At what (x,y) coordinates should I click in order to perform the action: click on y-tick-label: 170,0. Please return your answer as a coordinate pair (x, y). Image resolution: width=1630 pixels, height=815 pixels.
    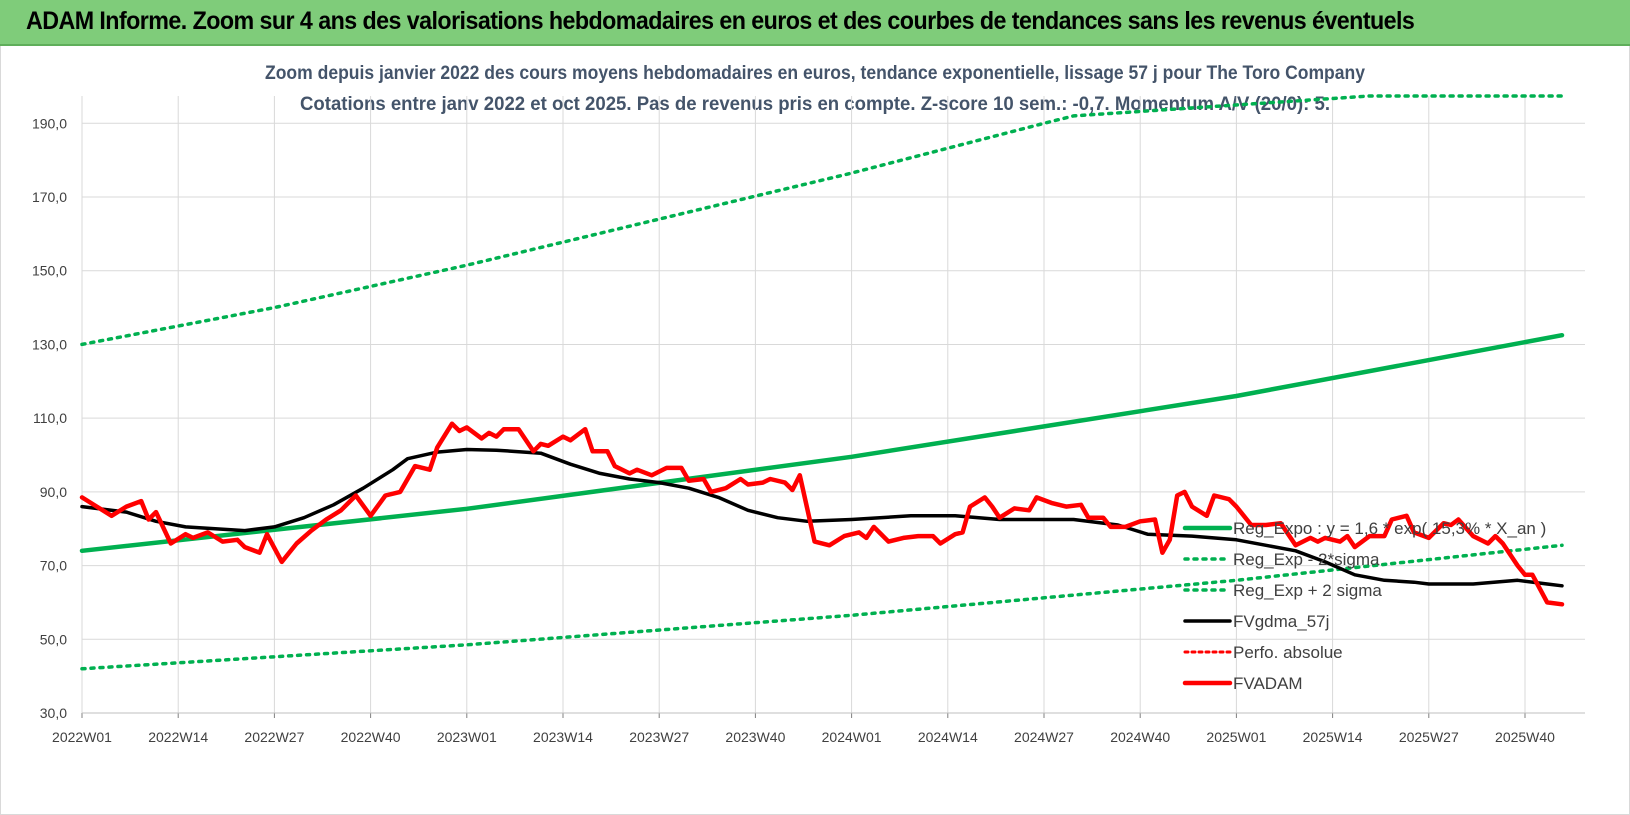
    Looking at the image, I should click on (49, 197).